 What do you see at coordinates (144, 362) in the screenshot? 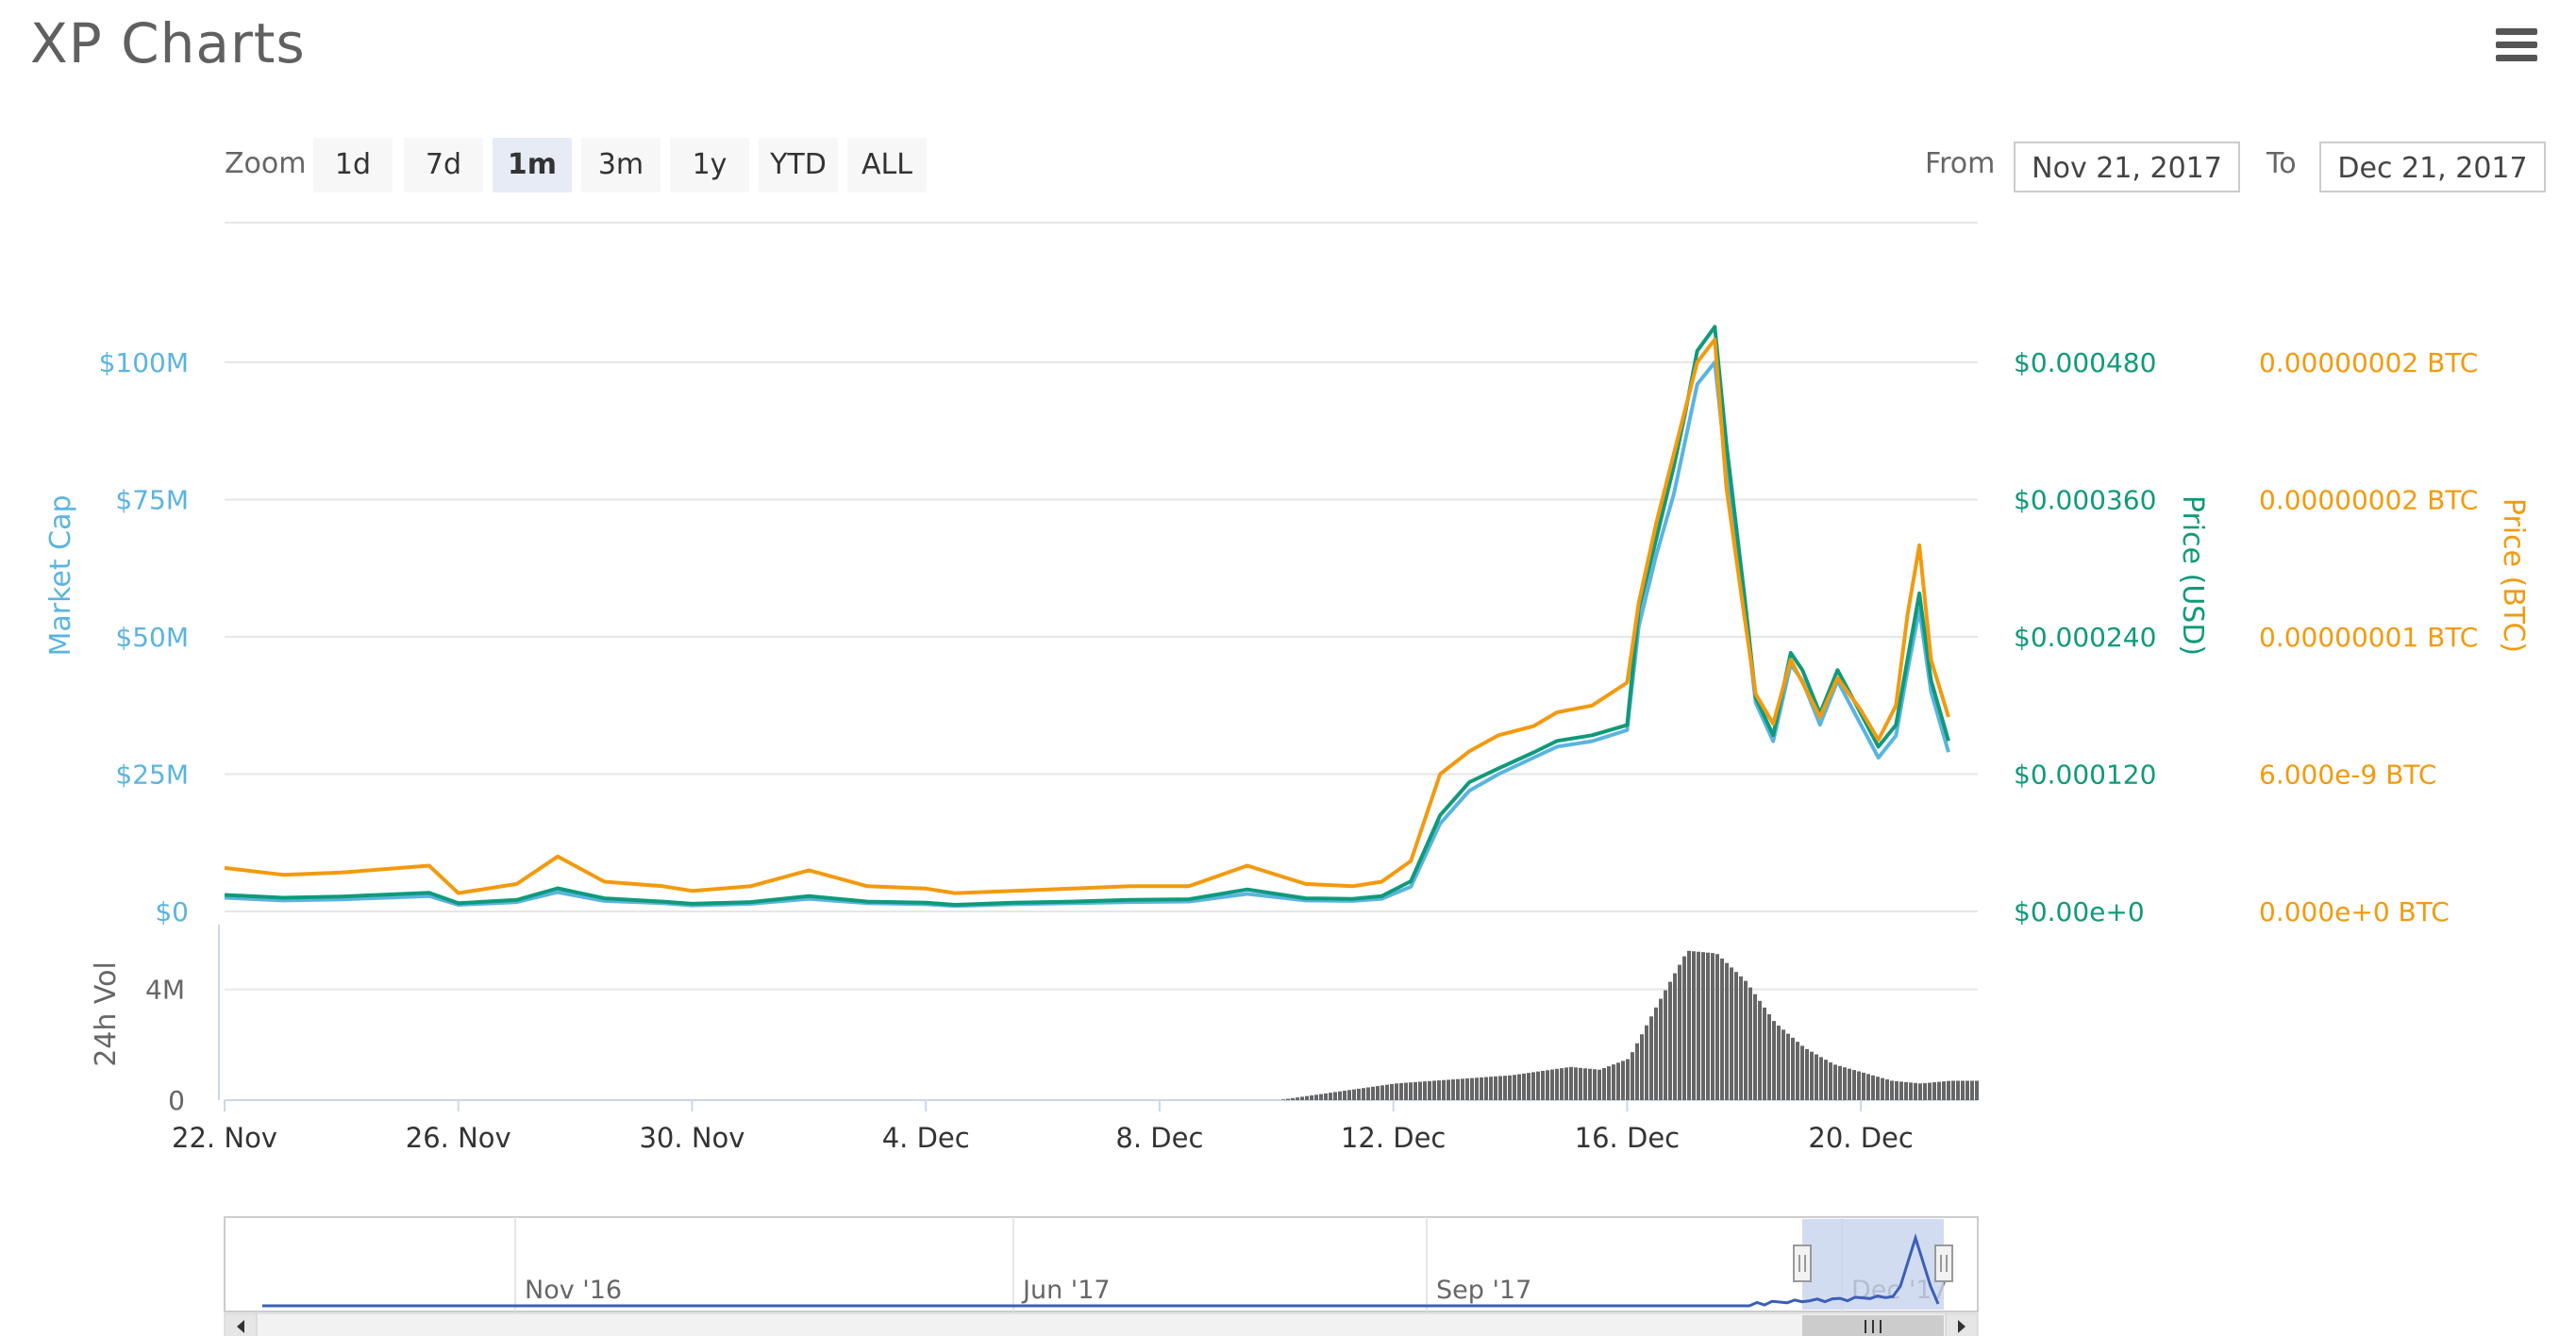
I see `market-cap-tick-label: $100M` at bounding box center [144, 362].